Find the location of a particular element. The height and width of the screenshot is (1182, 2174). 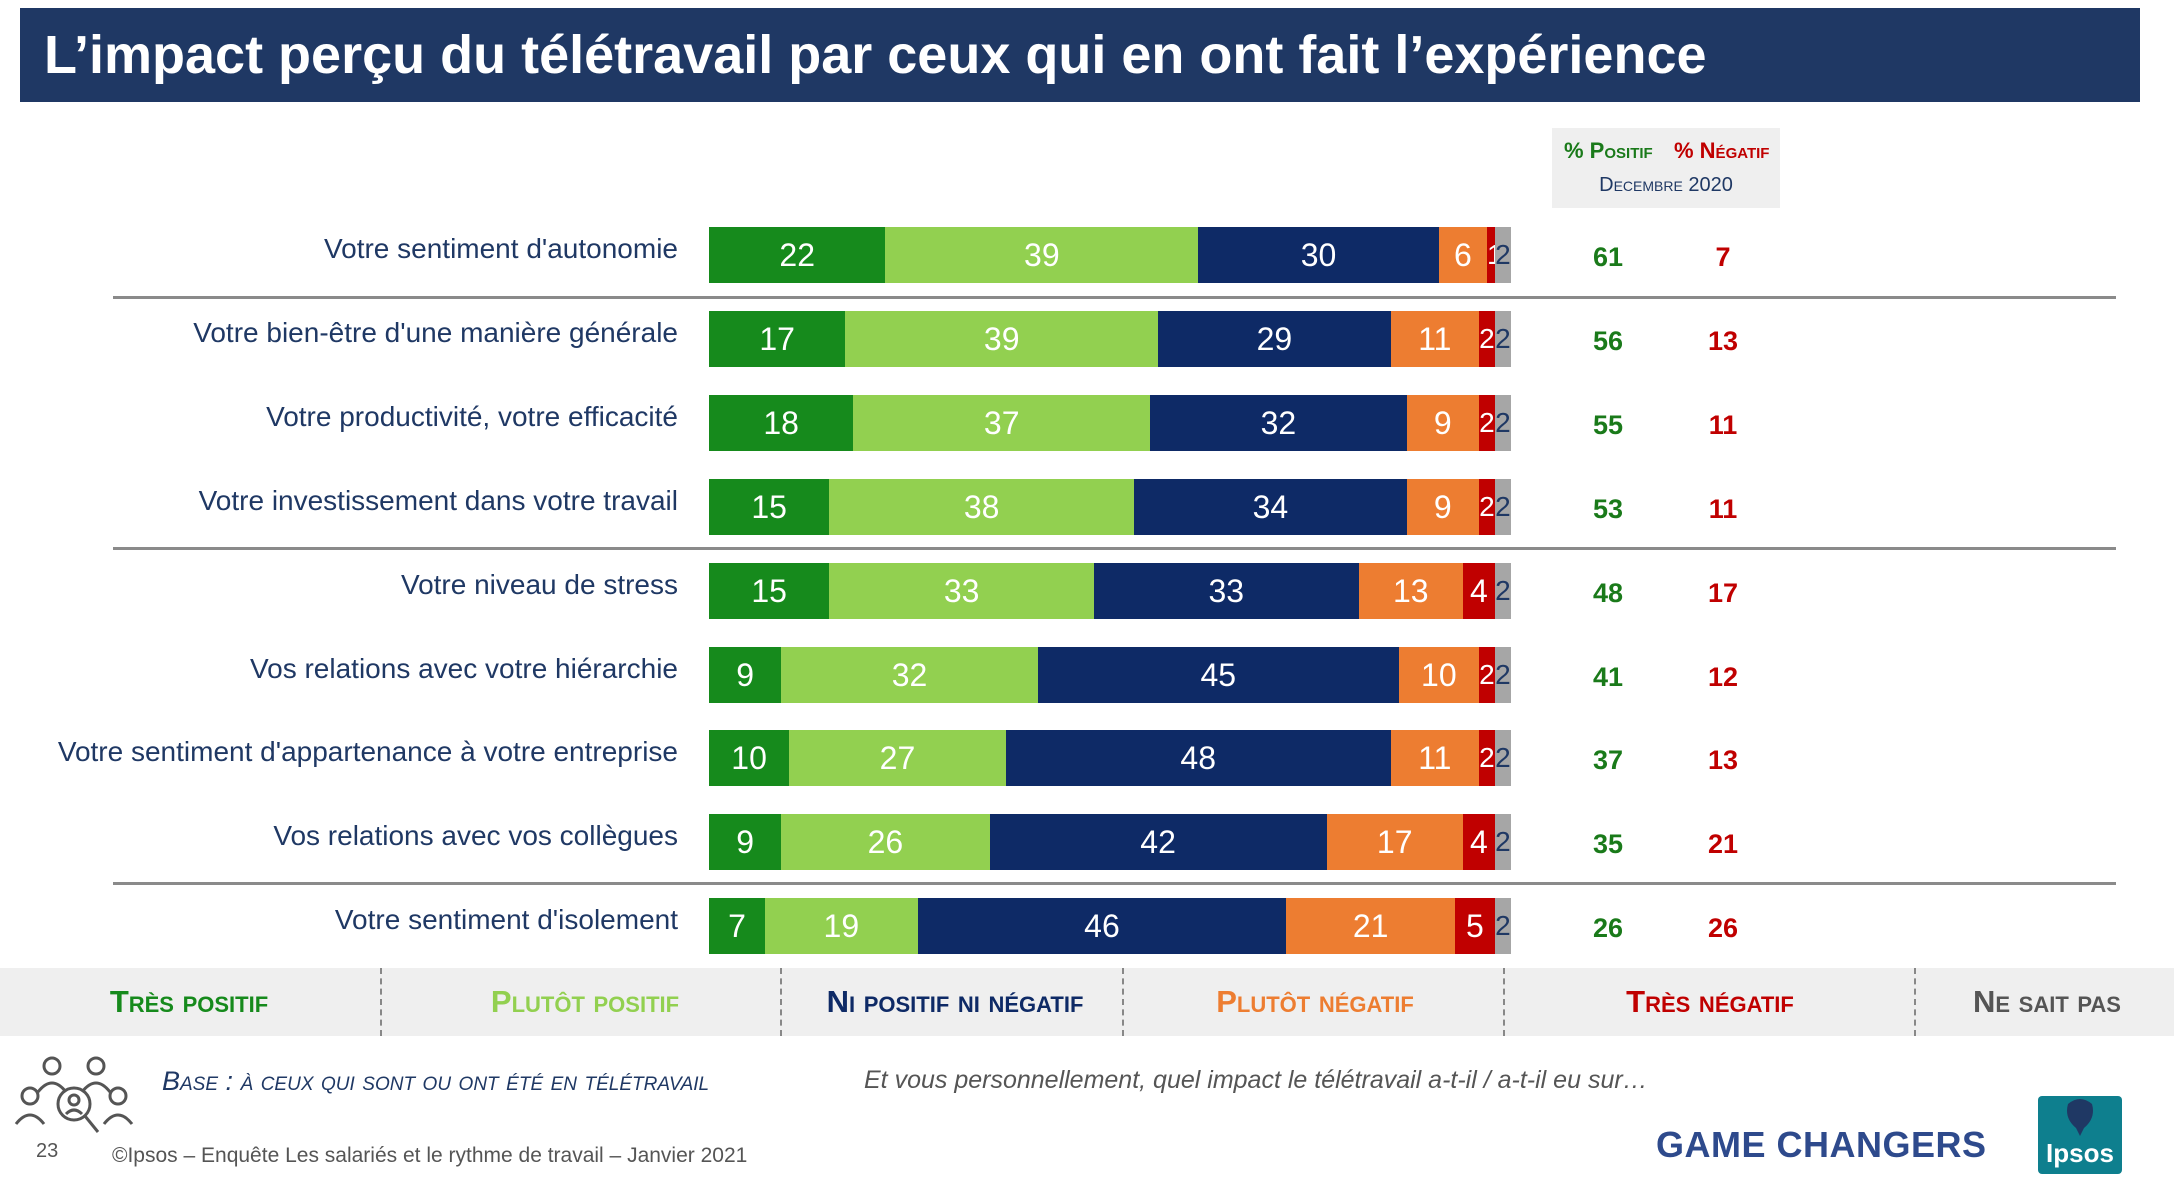

bar-segment-tres-negatif: 5 is located at coordinates (1474, 926).